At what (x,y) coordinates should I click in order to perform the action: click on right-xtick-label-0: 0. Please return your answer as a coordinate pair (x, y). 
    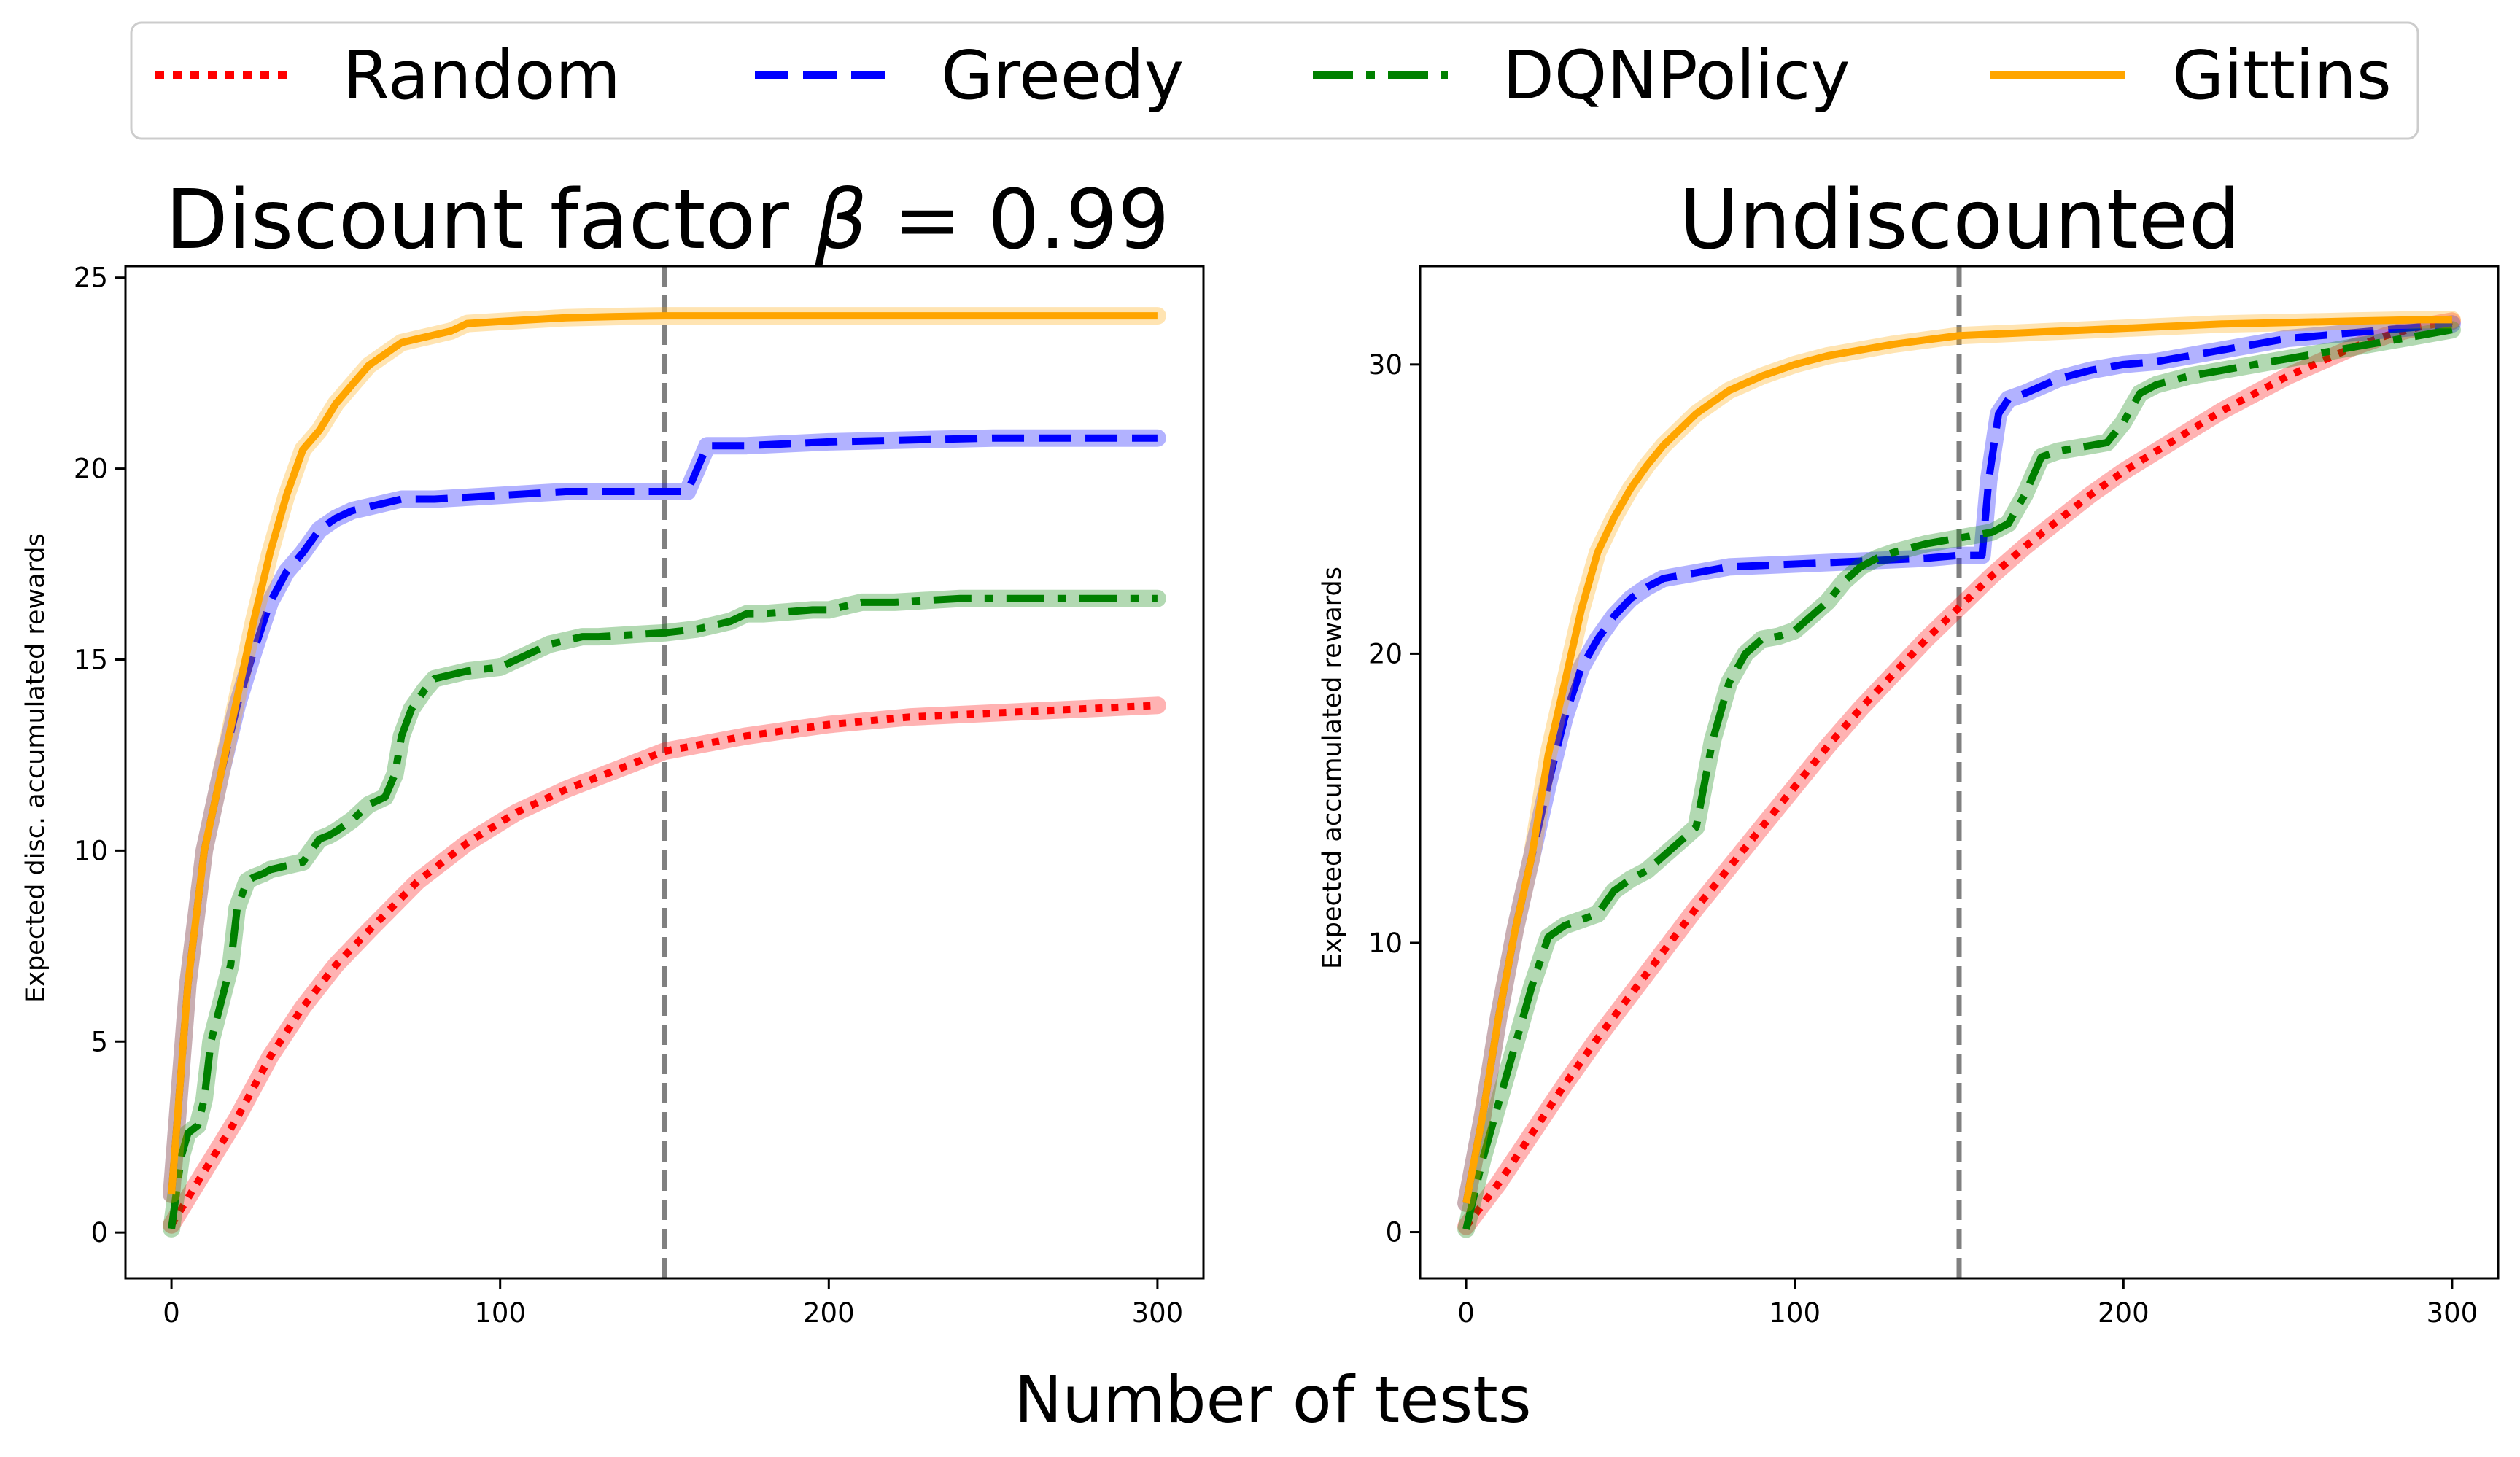
    Looking at the image, I should click on (1466, 1313).